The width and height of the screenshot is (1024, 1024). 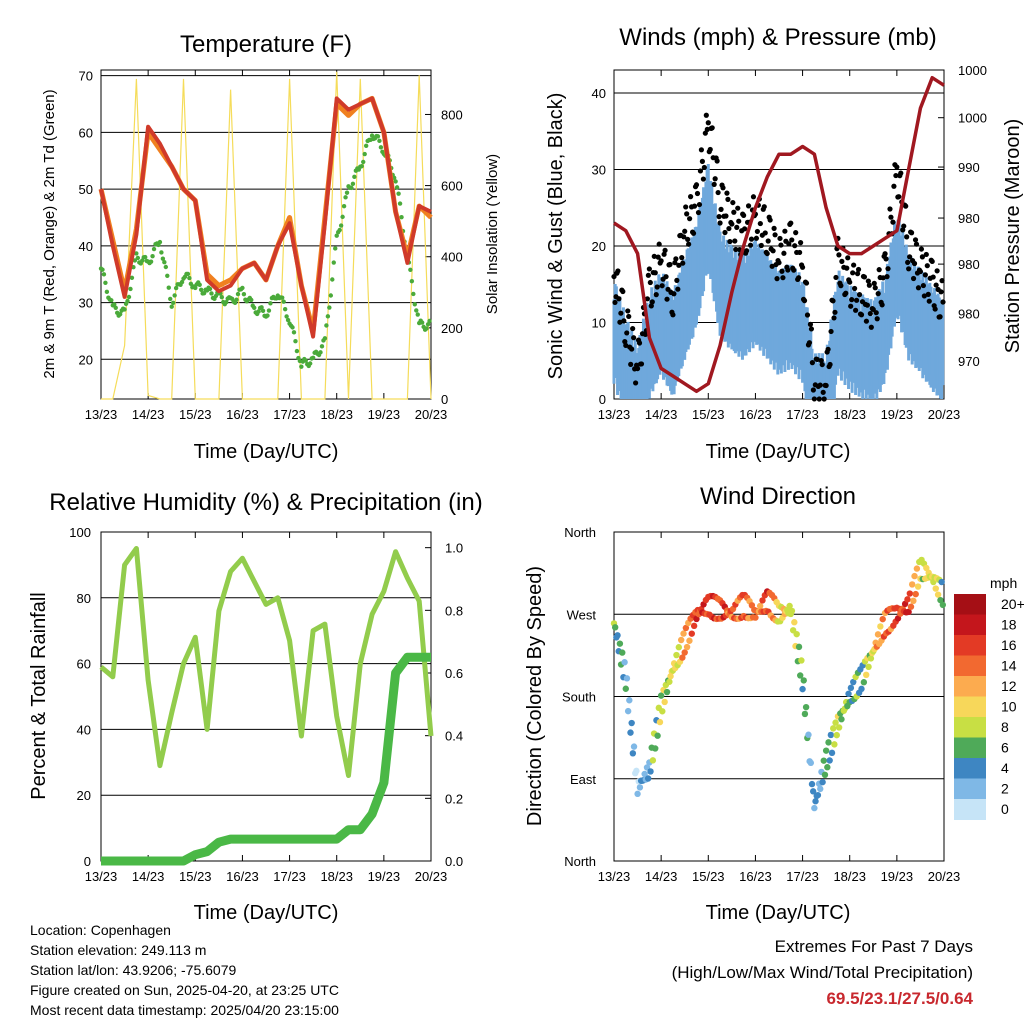 What do you see at coordinates (1009, 707) in the screenshot?
I see `legend-label: 10` at bounding box center [1009, 707].